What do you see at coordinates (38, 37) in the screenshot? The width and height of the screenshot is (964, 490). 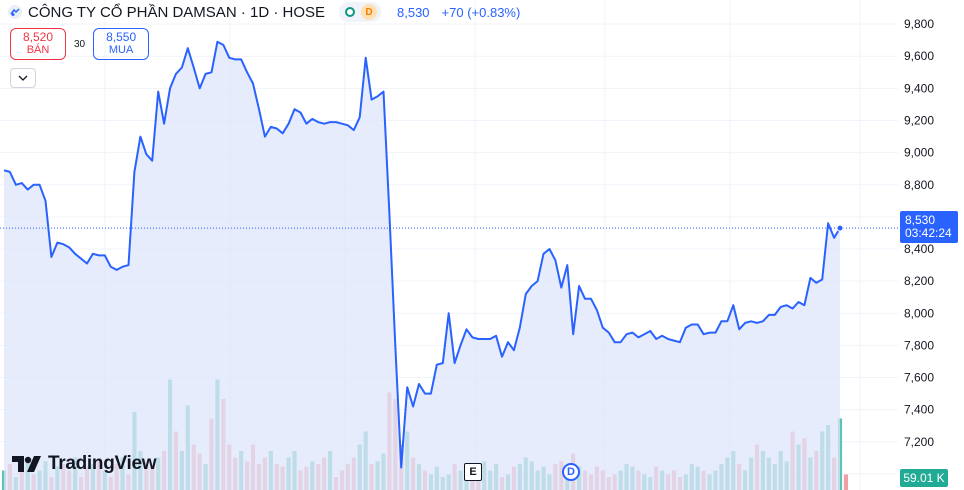 I see `sell-price: 8,520` at bounding box center [38, 37].